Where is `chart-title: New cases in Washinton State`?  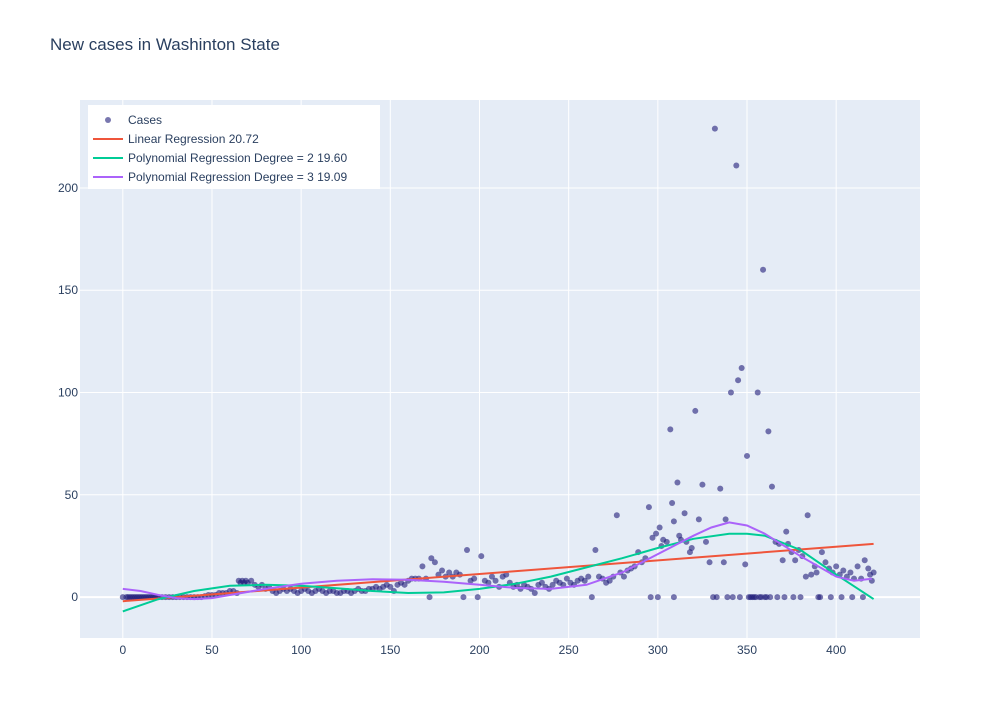 chart-title: New cases in Washinton State is located at coordinates (165, 44).